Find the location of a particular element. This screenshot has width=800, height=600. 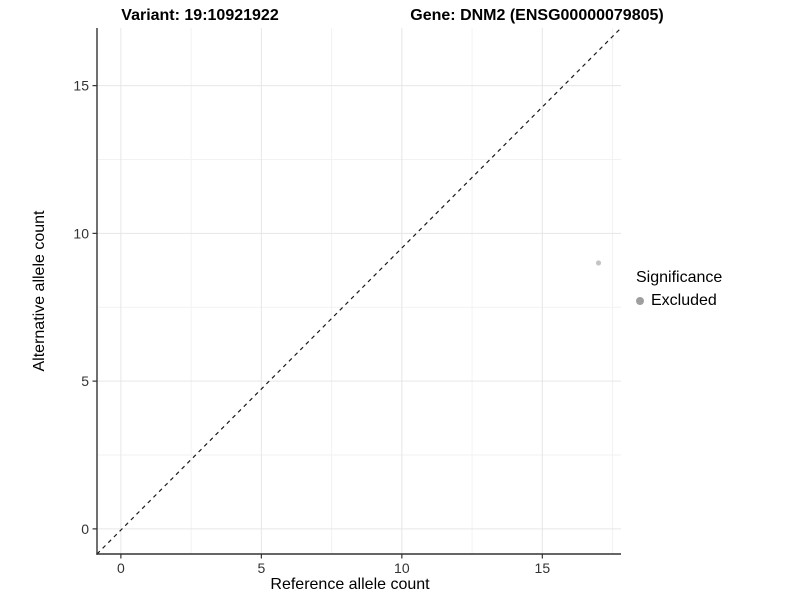

y-tick-label: 0 is located at coordinates (85, 529).